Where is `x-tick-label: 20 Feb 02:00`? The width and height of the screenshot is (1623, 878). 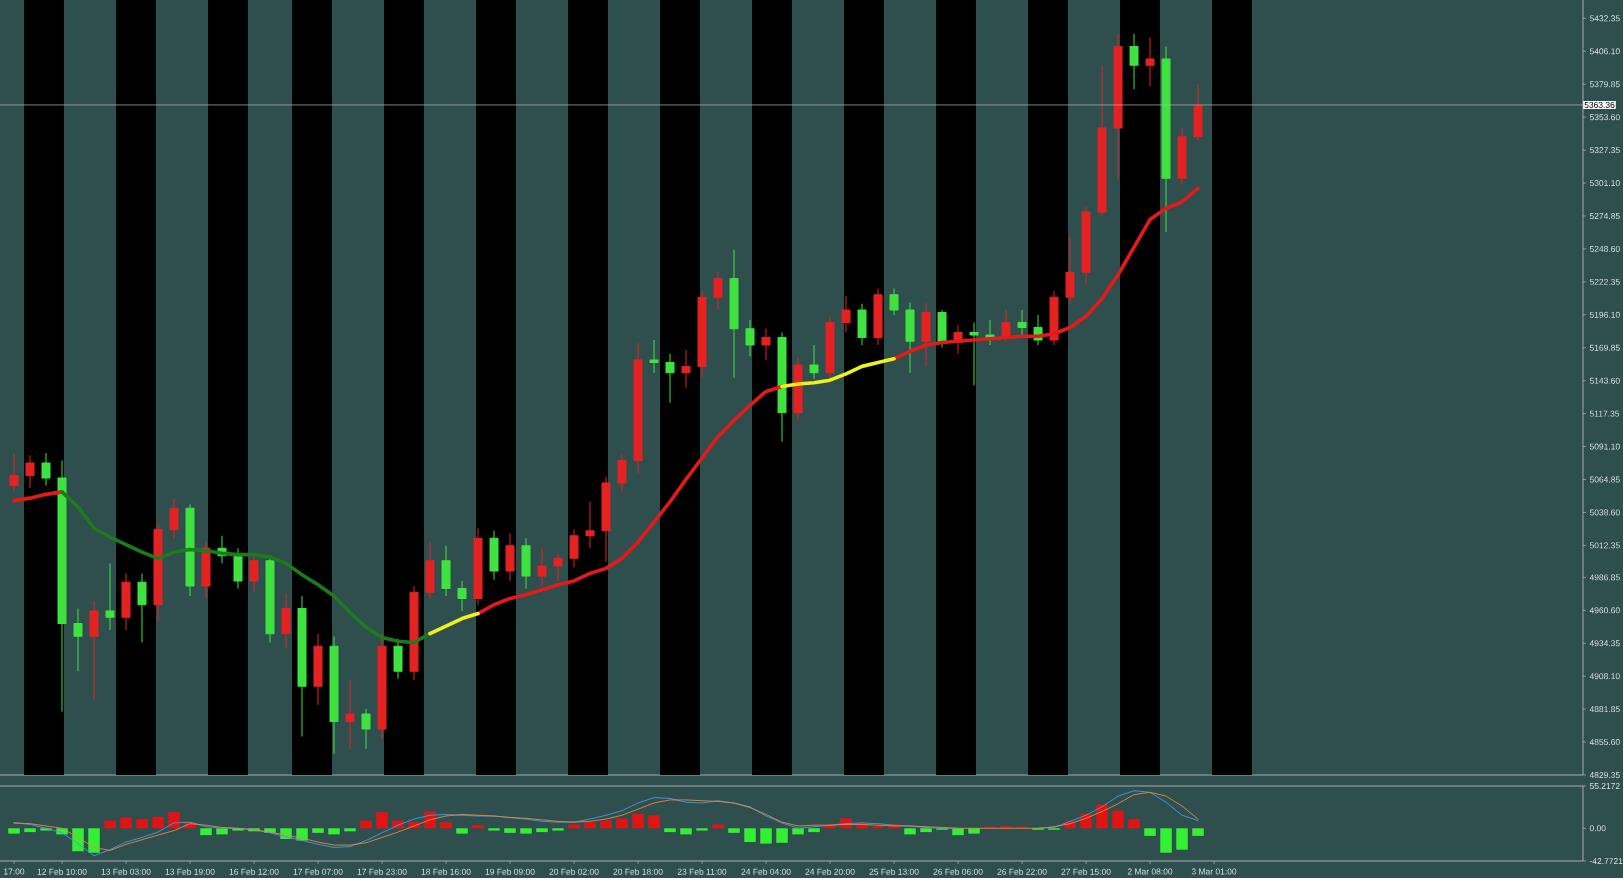
x-tick-label: 20 Feb 02:00 is located at coordinates (574, 871).